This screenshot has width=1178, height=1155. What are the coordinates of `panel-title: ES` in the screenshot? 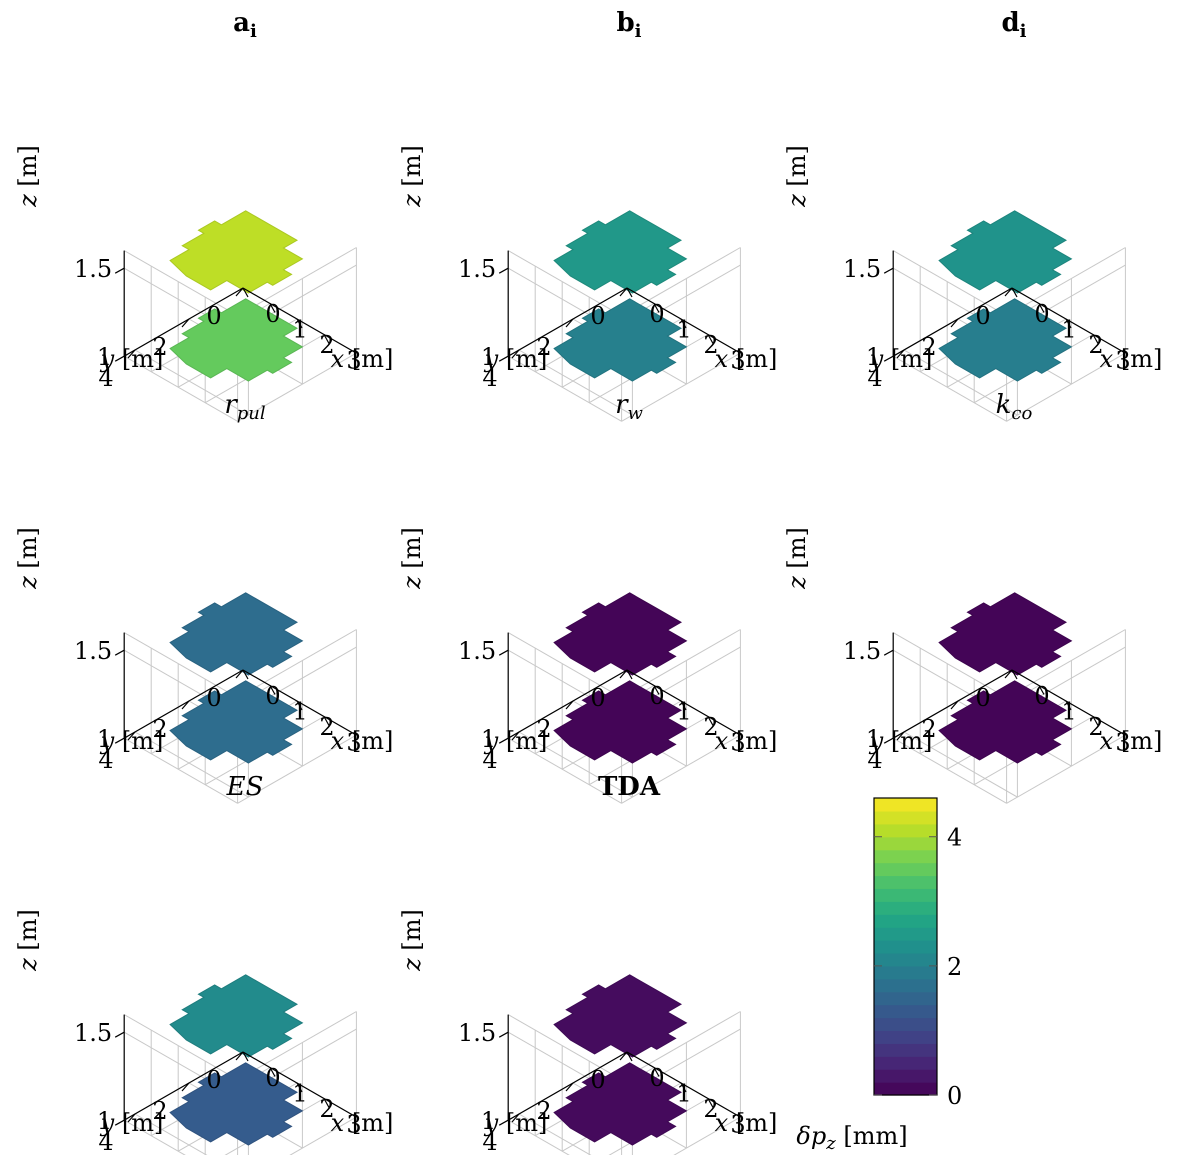 It's located at (245, 787).